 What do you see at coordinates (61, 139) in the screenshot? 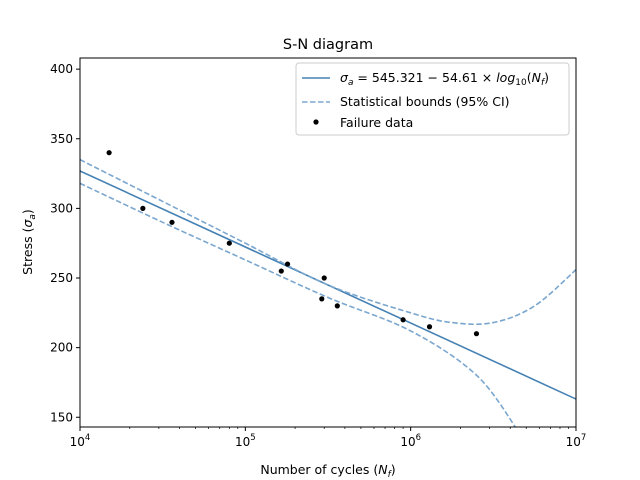
I see `y-tick-label: 350` at bounding box center [61, 139].